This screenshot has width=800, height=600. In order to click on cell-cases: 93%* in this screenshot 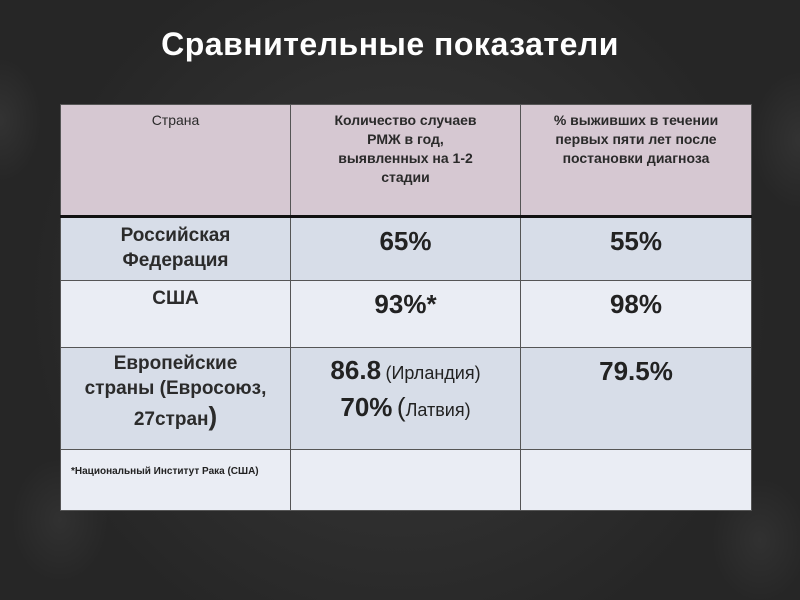, I will do `click(405, 314)`.